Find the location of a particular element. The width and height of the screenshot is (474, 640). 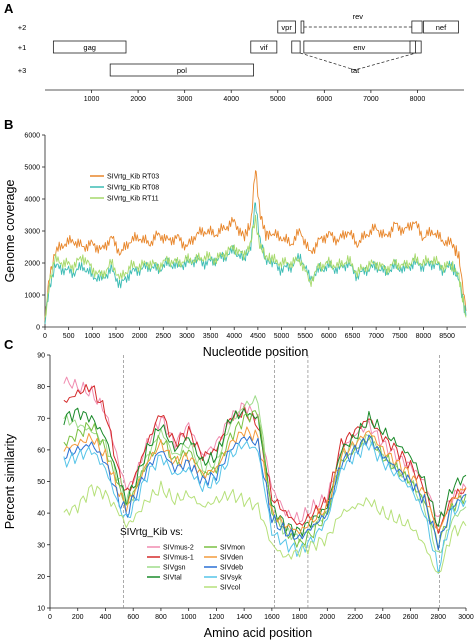

frame-label: +3 is located at coordinates (22, 70).